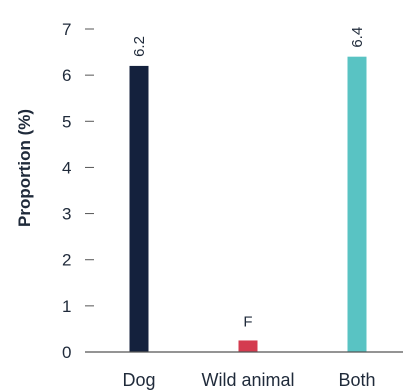 Image resolution: width=403 pixels, height=391 pixels. I want to click on y-tick-label: 1, so click(66, 306).